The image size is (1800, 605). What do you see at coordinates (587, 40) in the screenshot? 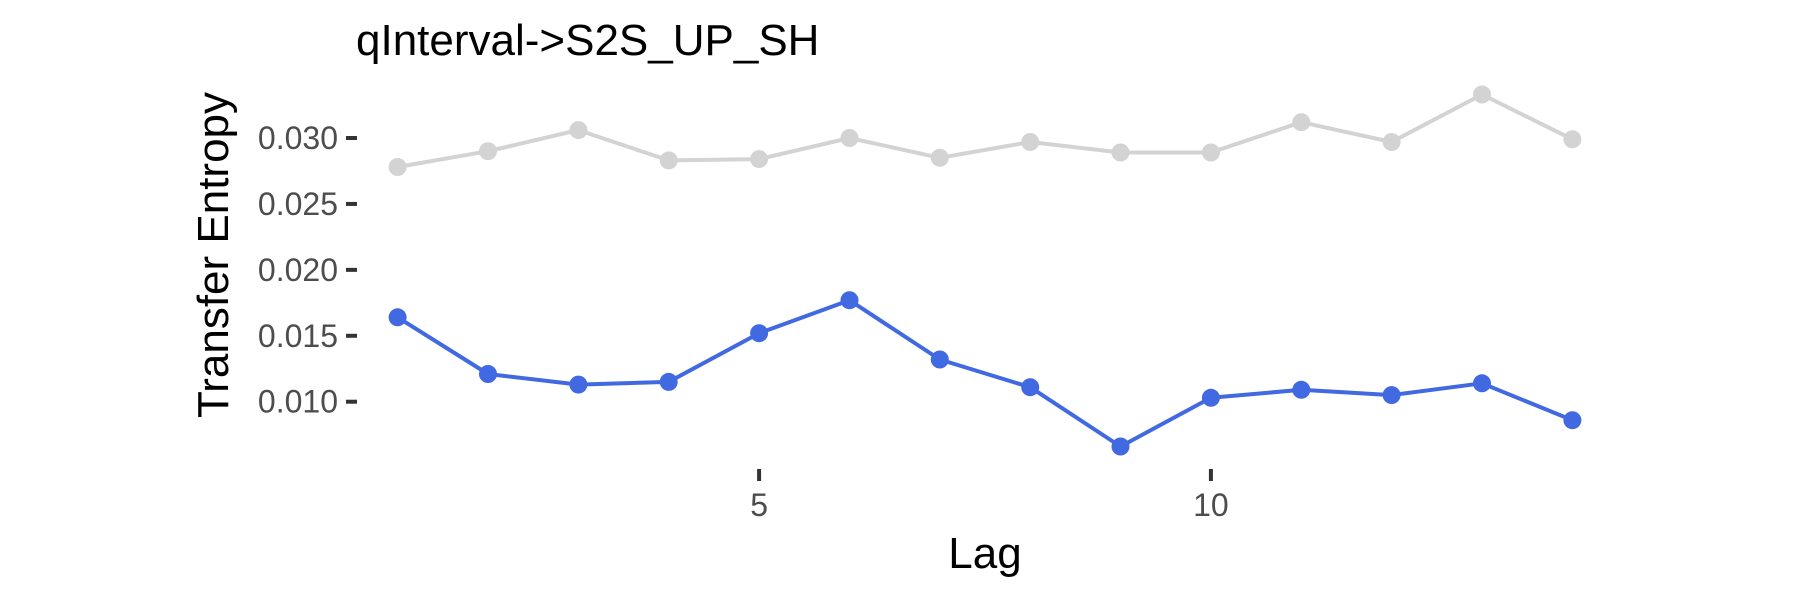
I see `chart-title: qInterval->S2S_UP_SH` at bounding box center [587, 40].